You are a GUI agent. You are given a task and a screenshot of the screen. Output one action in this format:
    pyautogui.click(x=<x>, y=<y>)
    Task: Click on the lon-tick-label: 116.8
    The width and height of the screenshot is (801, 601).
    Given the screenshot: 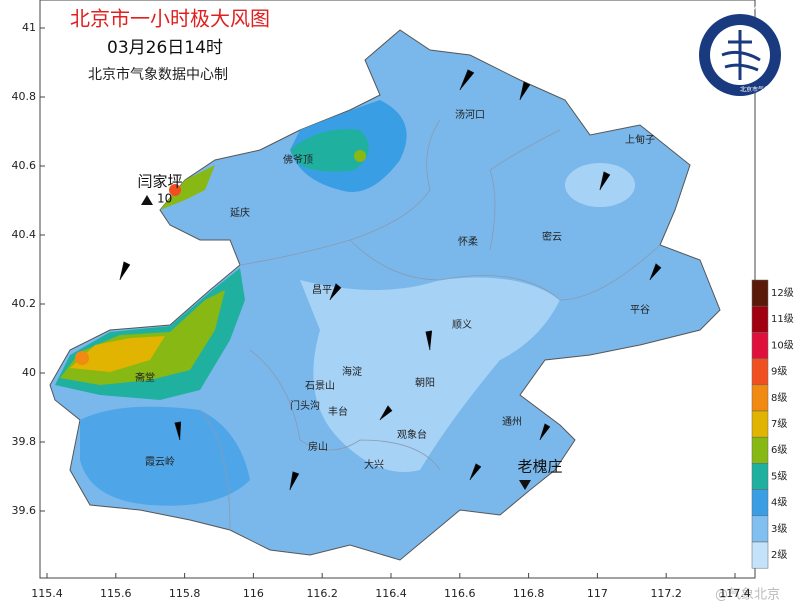 What is the action you would take?
    pyautogui.click(x=529, y=593)
    